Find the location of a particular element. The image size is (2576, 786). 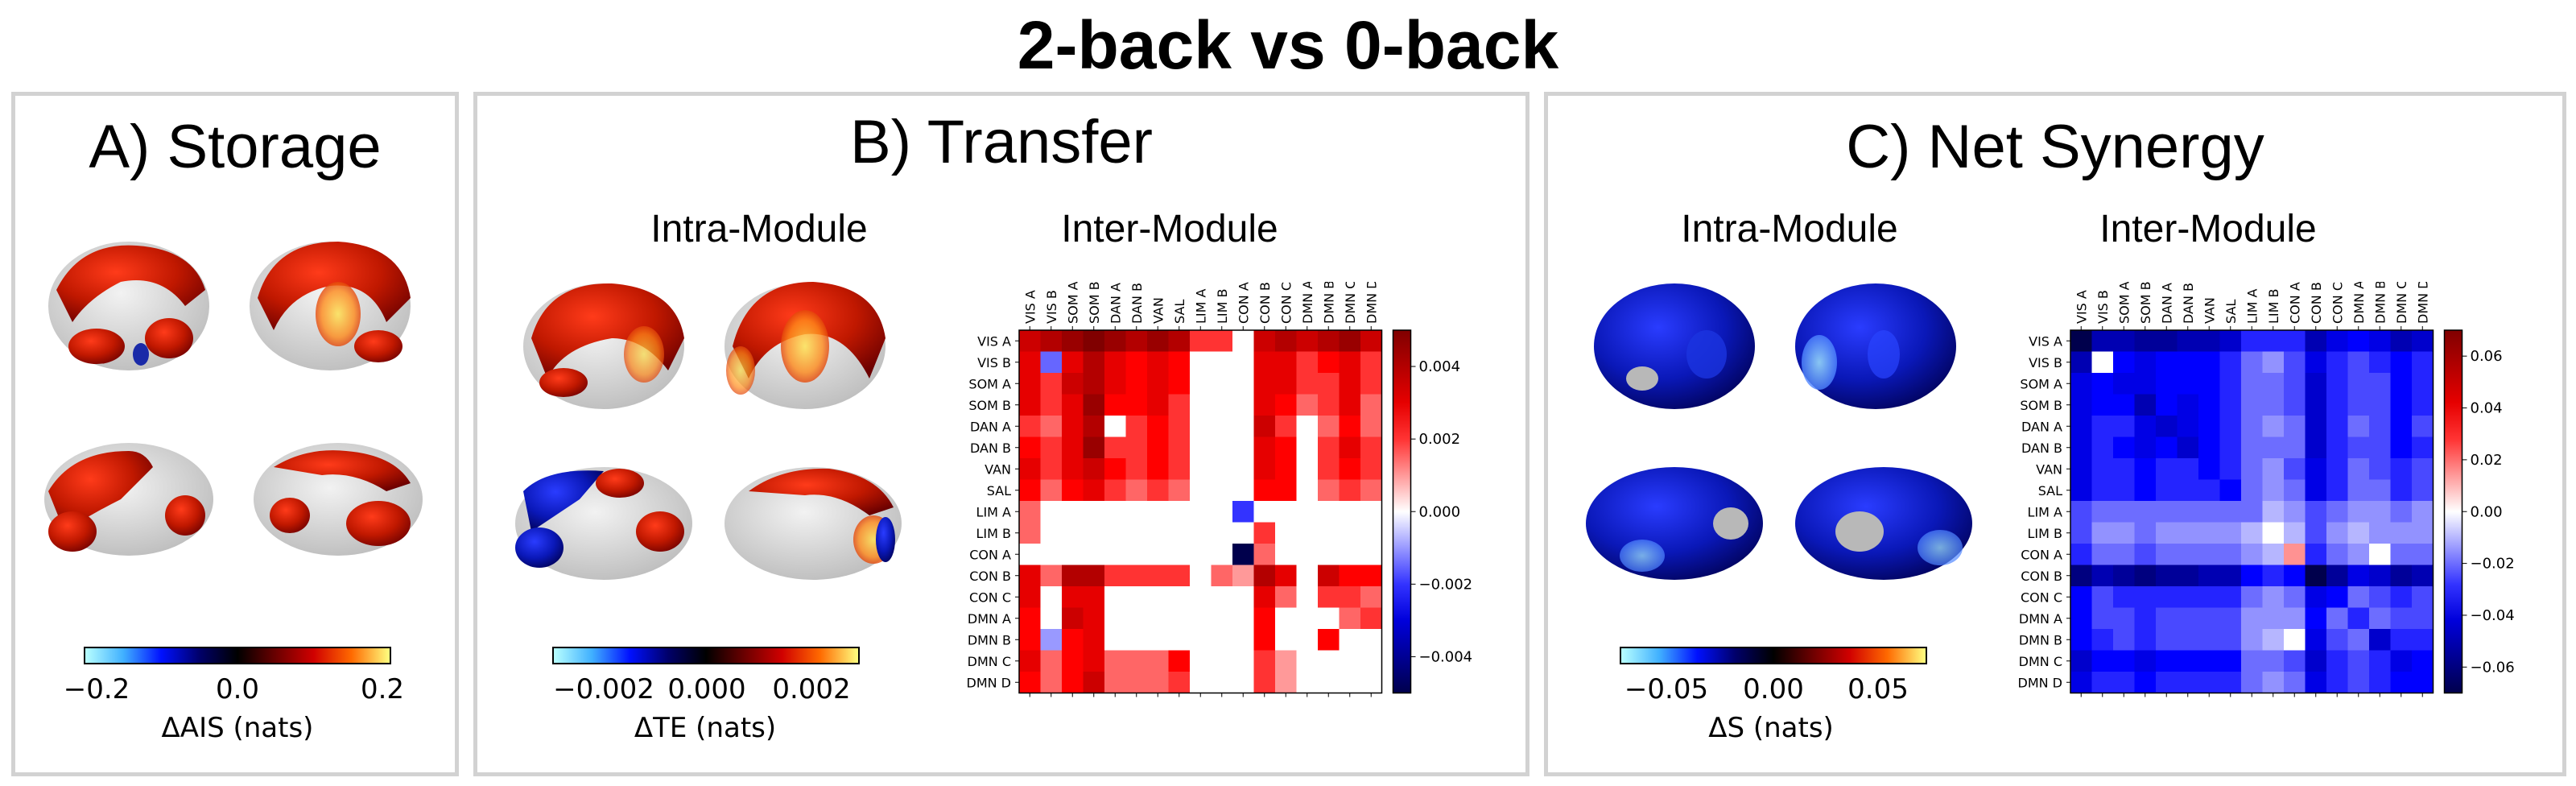

synergy-heatmap-row-label: LIM A is located at coordinates (2045, 511).